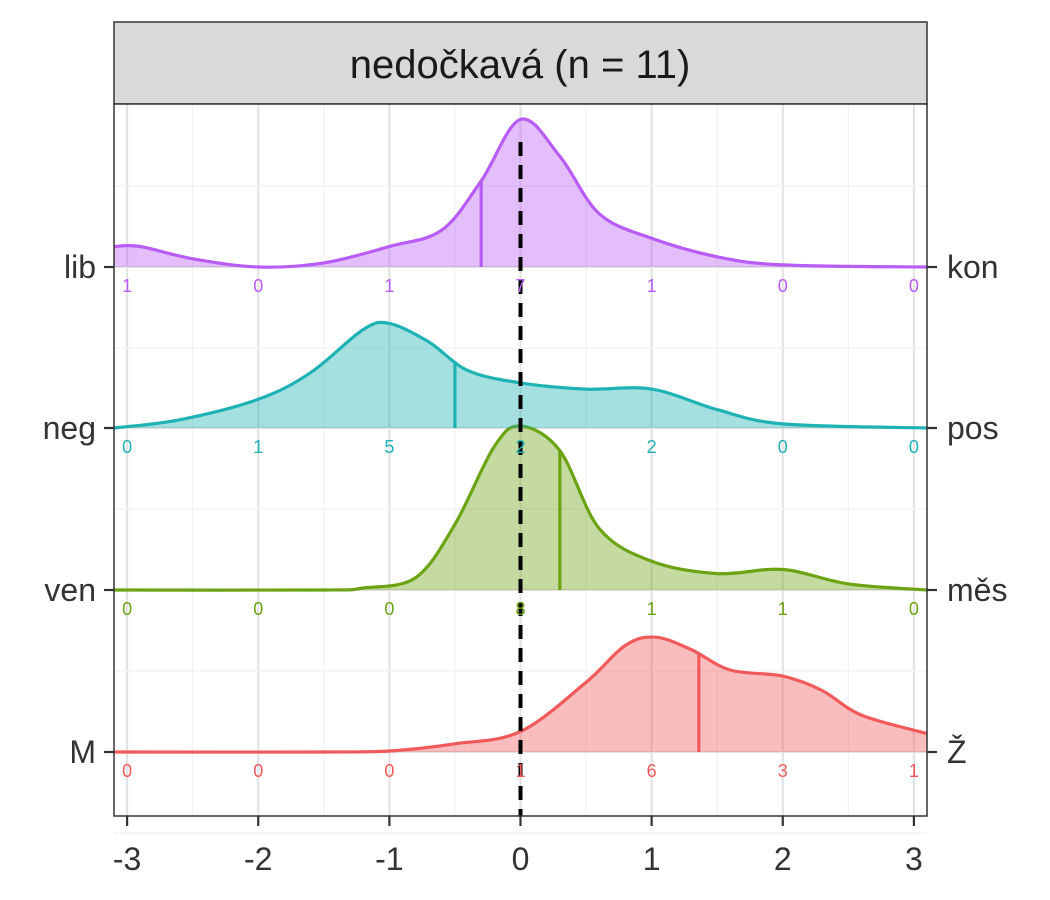  What do you see at coordinates (127, 859) in the screenshot?
I see `x-tick-label: -3` at bounding box center [127, 859].